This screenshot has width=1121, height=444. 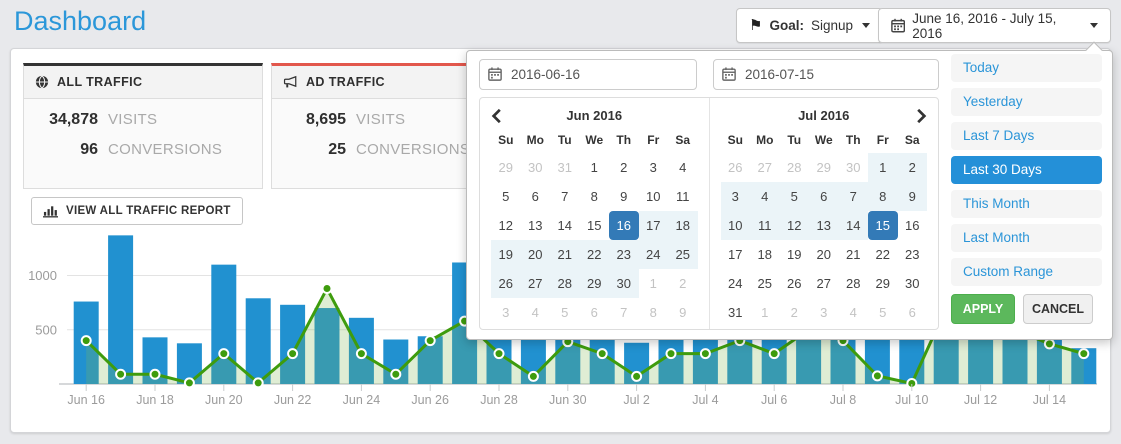 What do you see at coordinates (594, 283) in the screenshot?
I see `day-cell: 29` at bounding box center [594, 283].